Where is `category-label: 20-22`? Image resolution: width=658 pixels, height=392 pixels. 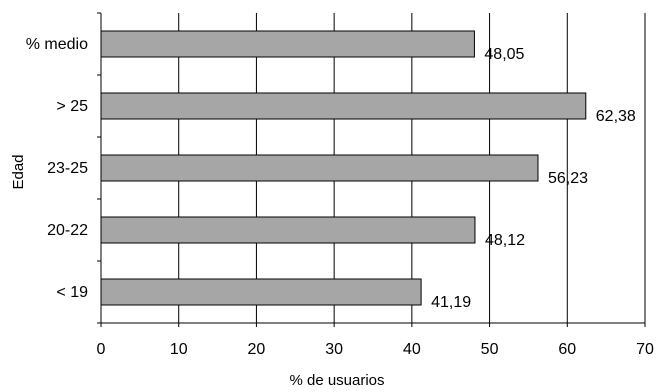
category-label: 20-22 is located at coordinates (67, 230).